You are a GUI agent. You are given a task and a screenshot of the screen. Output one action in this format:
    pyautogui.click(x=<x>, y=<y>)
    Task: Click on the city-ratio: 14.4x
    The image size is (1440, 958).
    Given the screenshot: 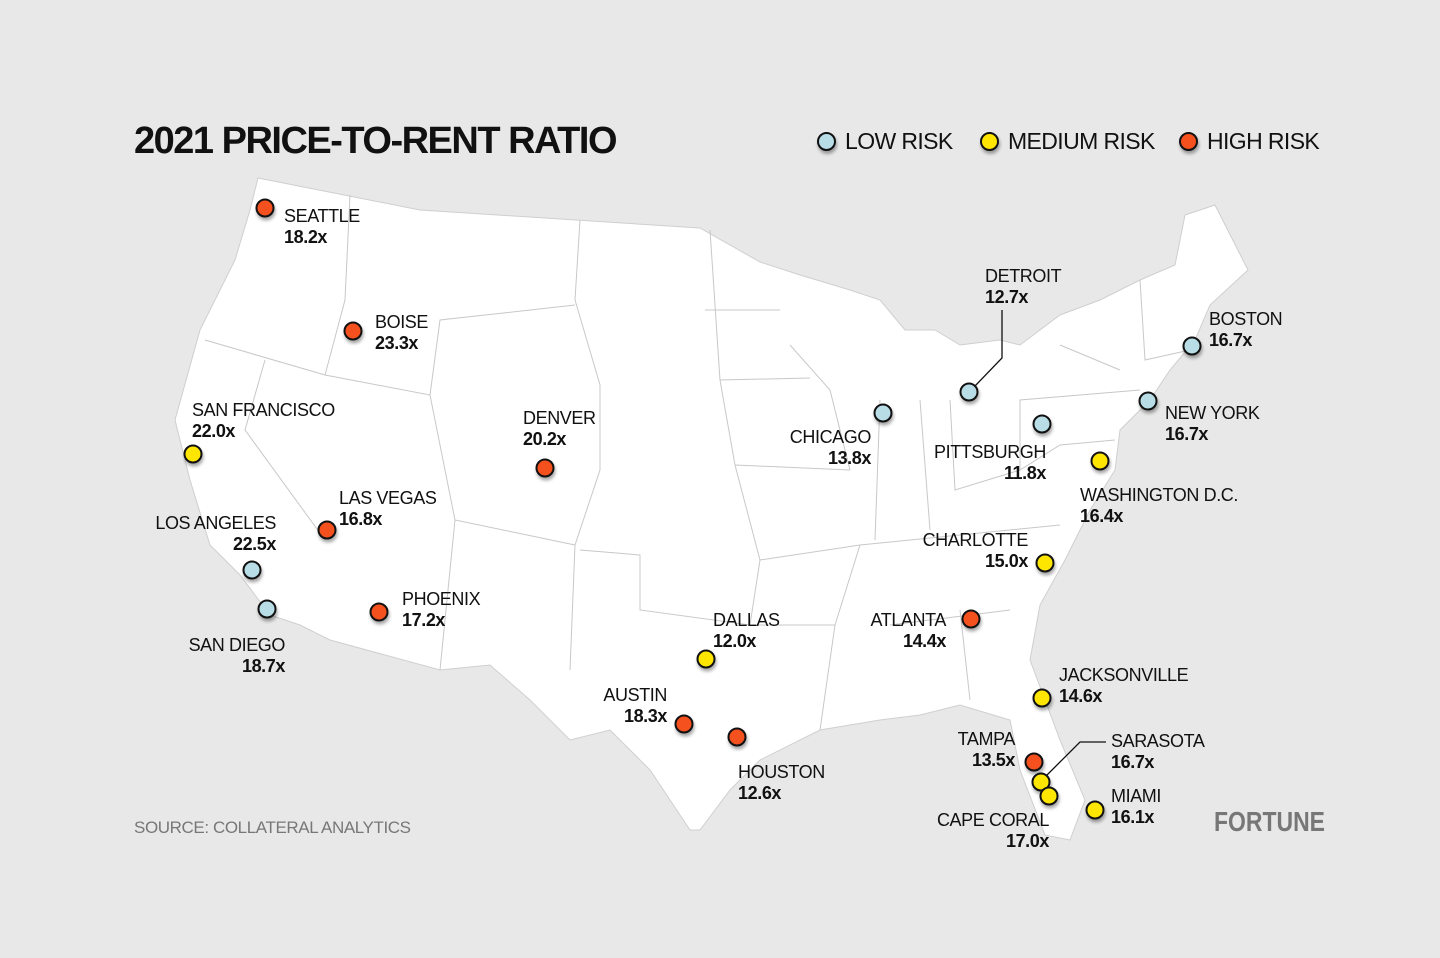 What is the action you would take?
    pyautogui.click(x=924, y=641)
    